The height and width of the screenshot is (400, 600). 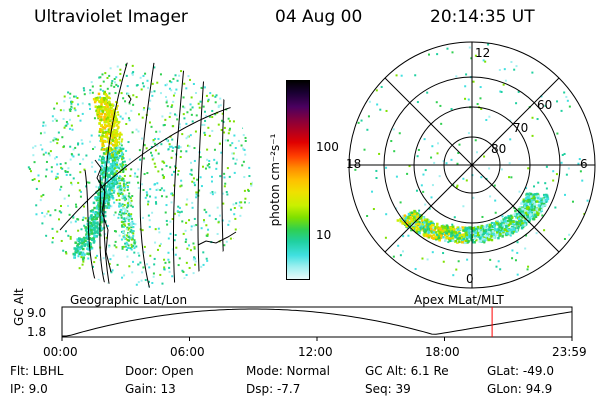 What do you see at coordinates (324, 235) in the screenshot?
I see `colorbar-tick-10: 10` at bounding box center [324, 235].